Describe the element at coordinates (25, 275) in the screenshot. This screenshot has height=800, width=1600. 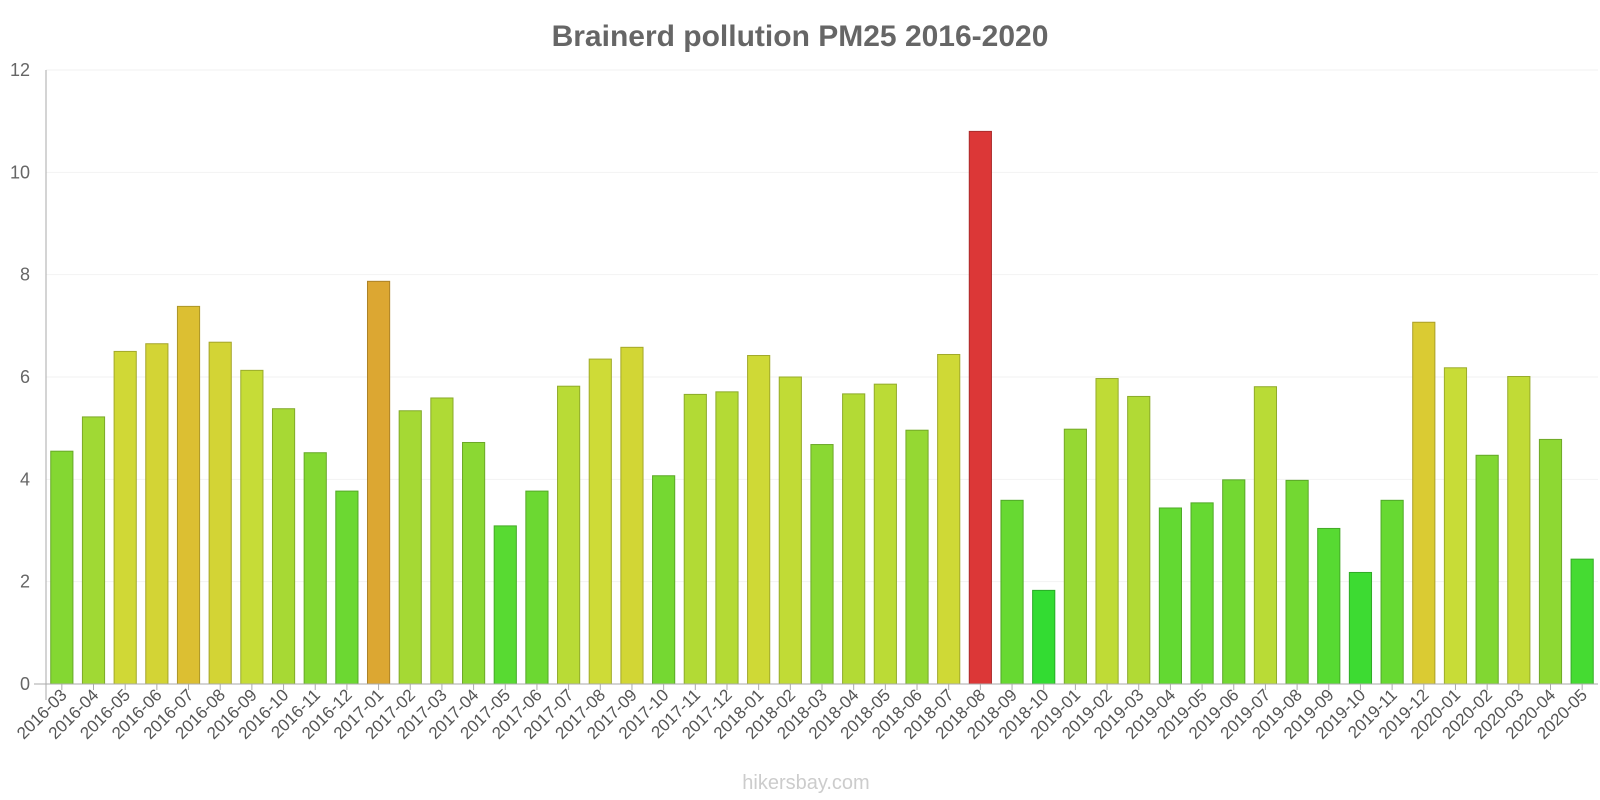
I see `y-tick-label: 8` at that location.